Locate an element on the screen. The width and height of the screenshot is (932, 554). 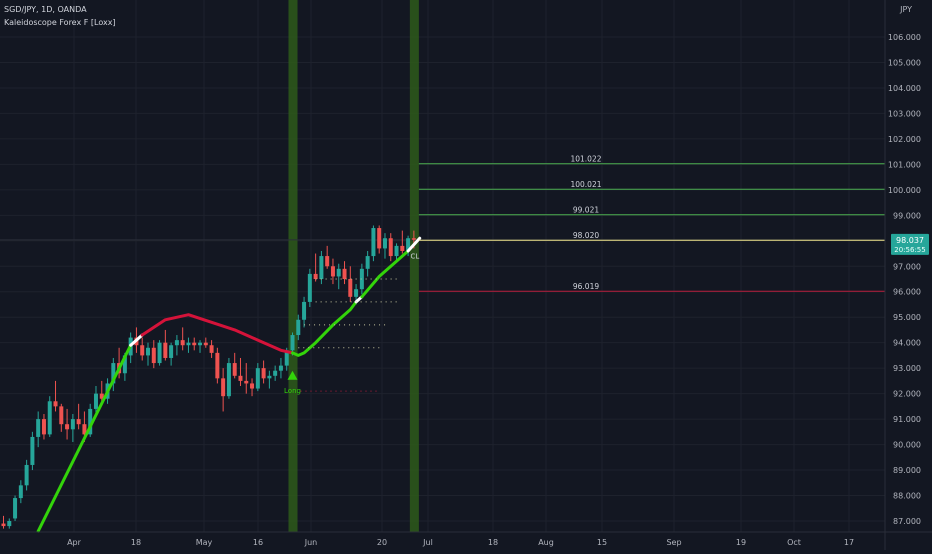
price-axis-tick: 89.000 is located at coordinates (907, 470).